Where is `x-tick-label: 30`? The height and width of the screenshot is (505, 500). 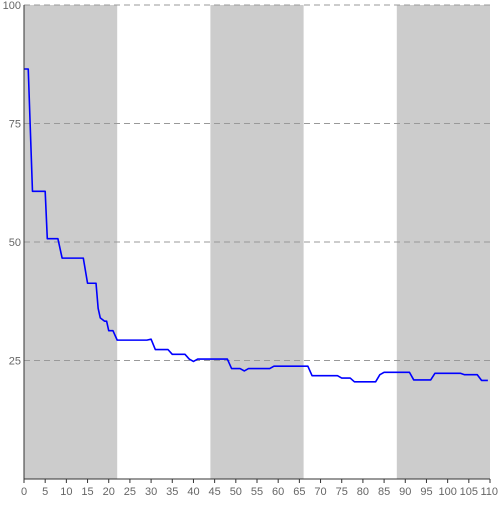 x-tick-label: 30 is located at coordinates (151, 492).